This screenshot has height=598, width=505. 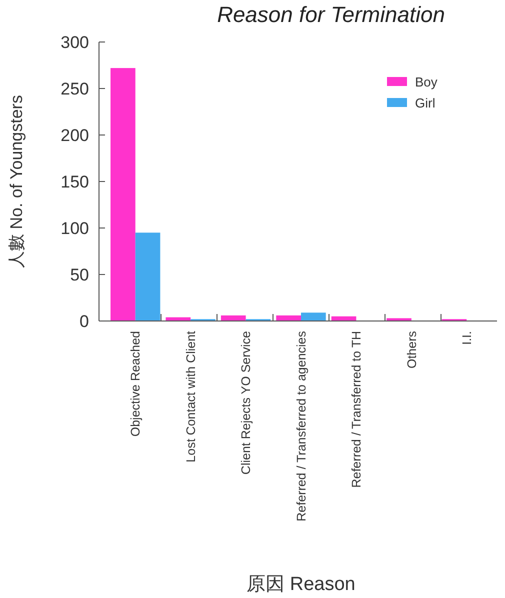 What do you see at coordinates (357, 409) in the screenshot?
I see `x-tick-label: Referred / Transferred to TH` at bounding box center [357, 409].